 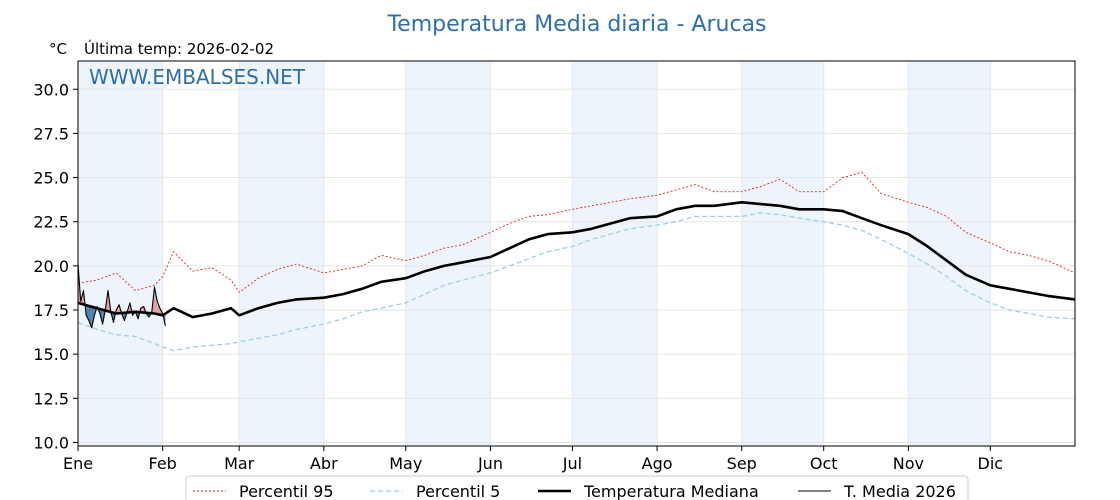 What do you see at coordinates (51, 266) in the screenshot?
I see `y-tick-label: 20.0` at bounding box center [51, 266].